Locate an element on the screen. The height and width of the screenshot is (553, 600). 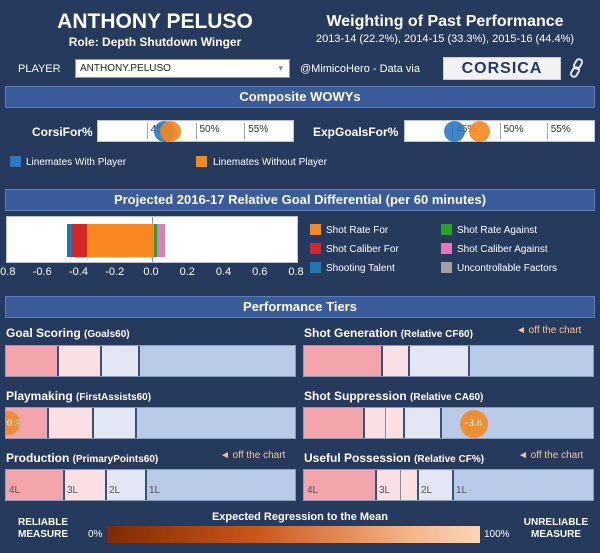
shot-generation-offchart: ◄ off the chart is located at coordinates (549, 330).